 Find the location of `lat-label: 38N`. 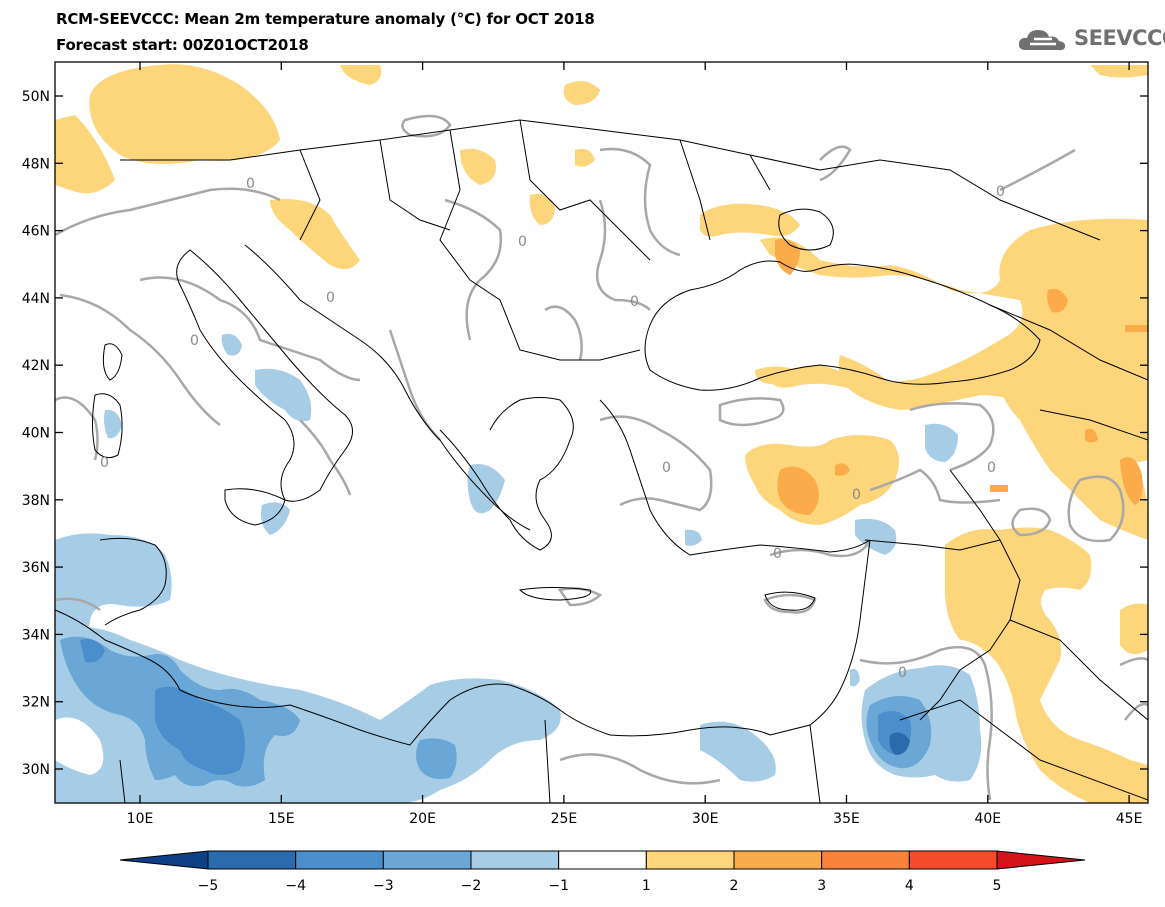

lat-label: 38N is located at coordinates (36, 501).